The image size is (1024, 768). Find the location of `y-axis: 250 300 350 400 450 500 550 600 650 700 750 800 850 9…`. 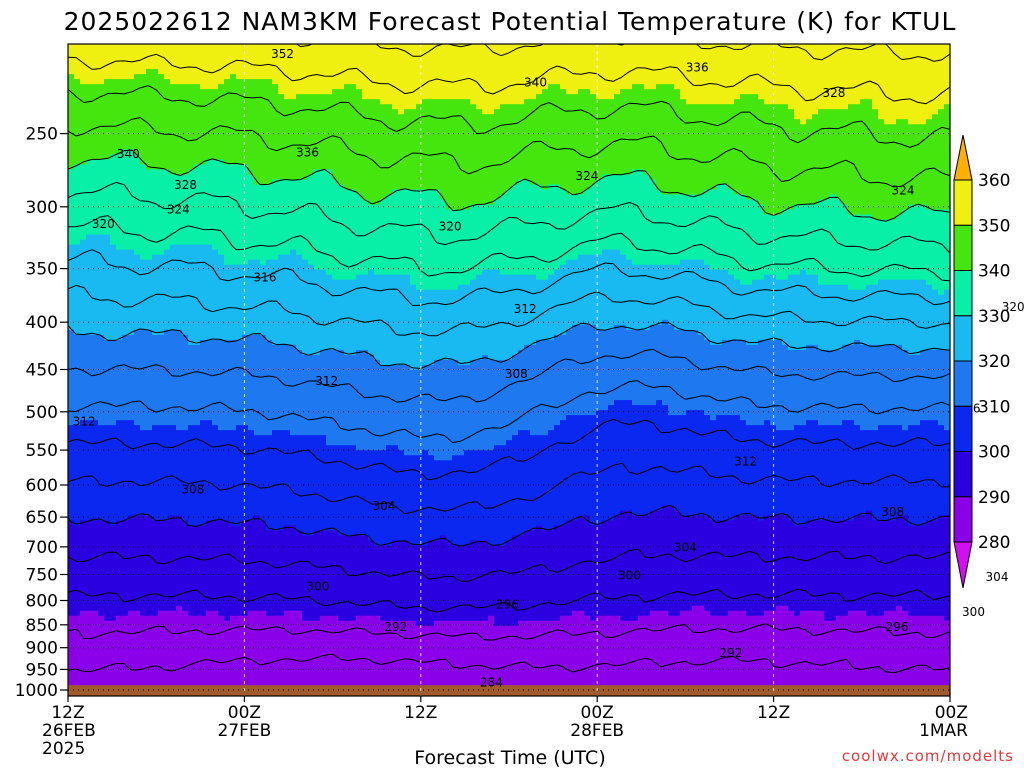

y-axis: 250 300 350 400 450 500 550 600 650 700 750 800 850 9… is located at coordinates (41, 413).